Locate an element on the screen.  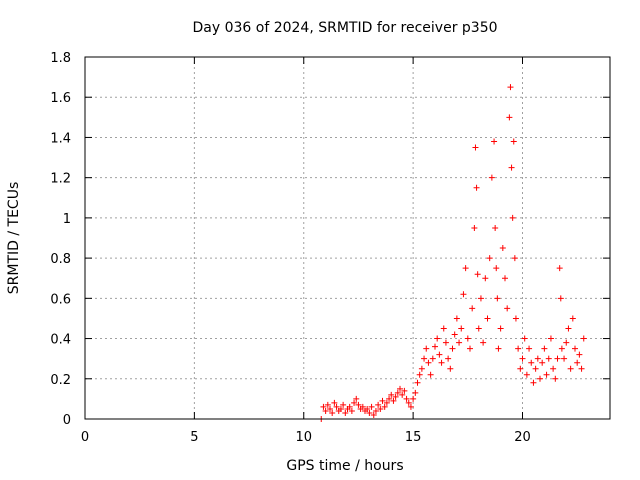
x-tick-label: 20 is located at coordinates (522, 437).